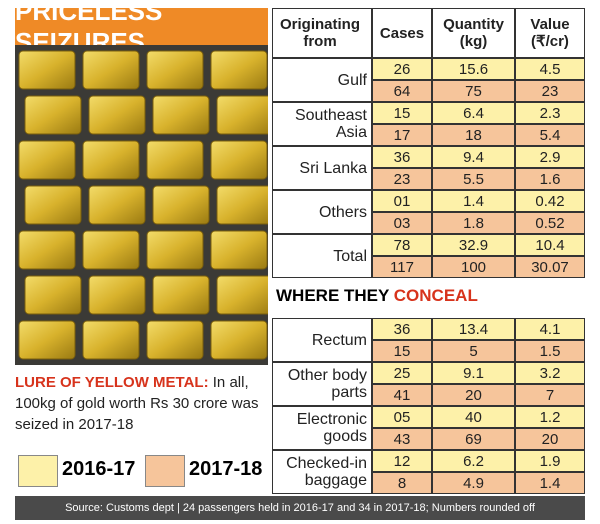 Image resolution: width=600 pixels, height=524 pixels. I want to click on column-header: Originating from, so click(322, 33).